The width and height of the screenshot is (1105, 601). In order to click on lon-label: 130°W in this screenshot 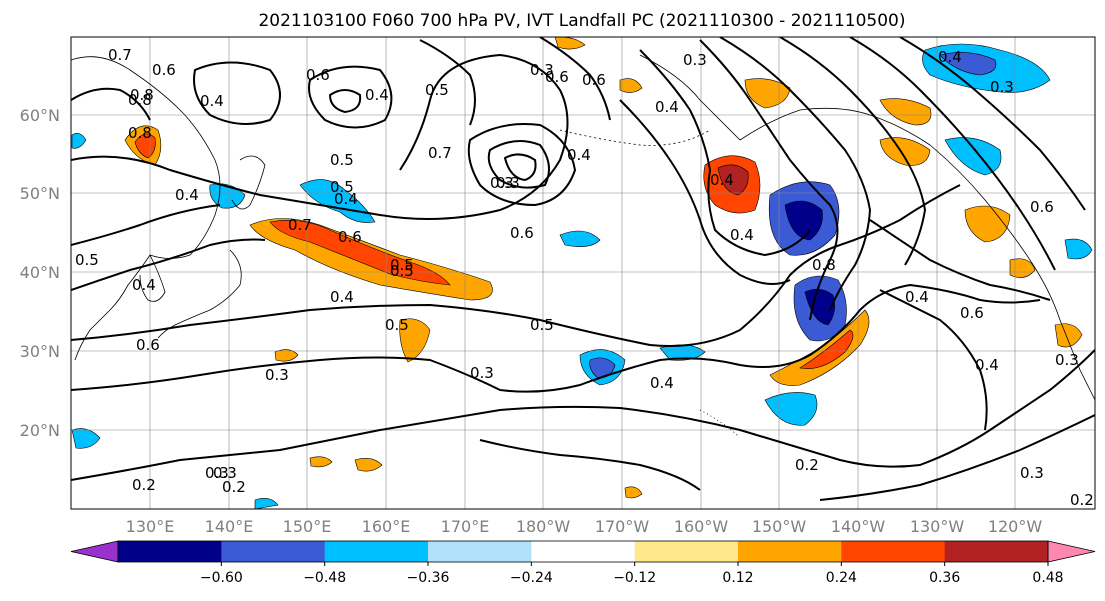, I will do `click(937, 526)`.